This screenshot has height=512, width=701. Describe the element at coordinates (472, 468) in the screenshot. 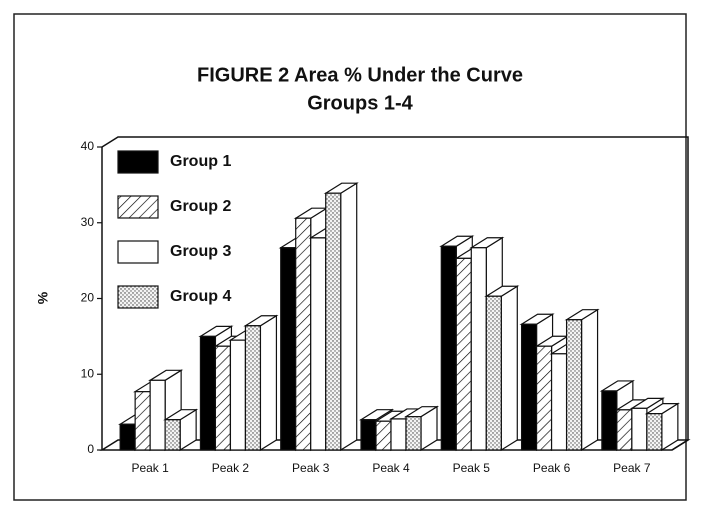

I see `x-tick-label: Peak 5` at that location.